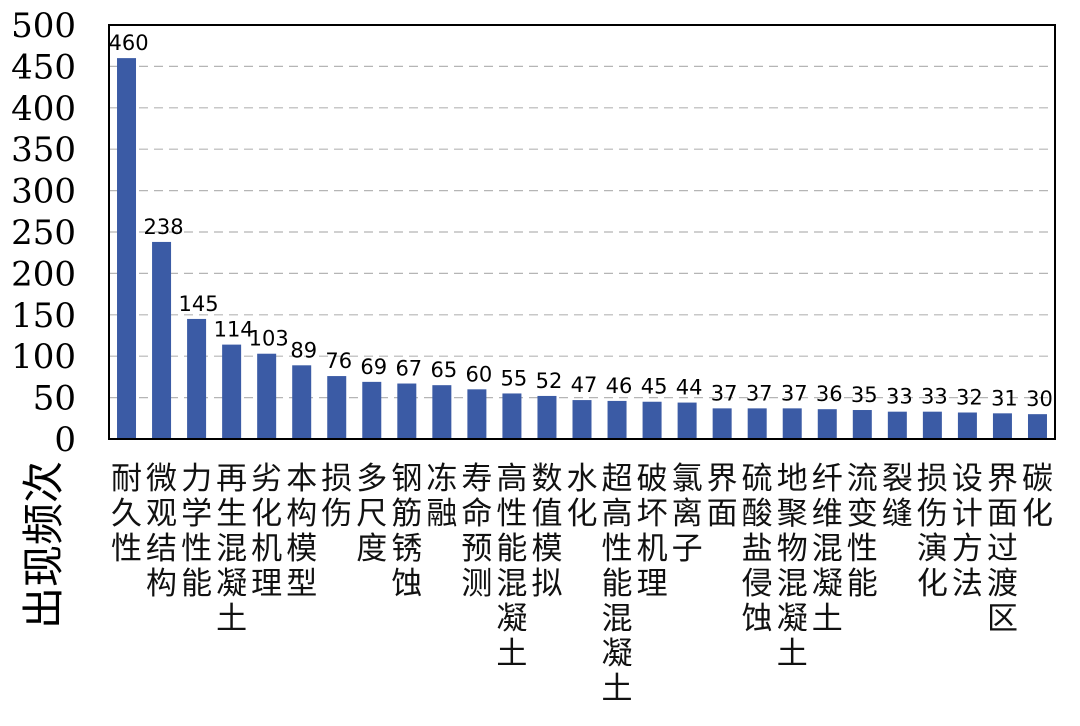  I want to click on category-label: 地聚物混凝土, so click(792, 566).